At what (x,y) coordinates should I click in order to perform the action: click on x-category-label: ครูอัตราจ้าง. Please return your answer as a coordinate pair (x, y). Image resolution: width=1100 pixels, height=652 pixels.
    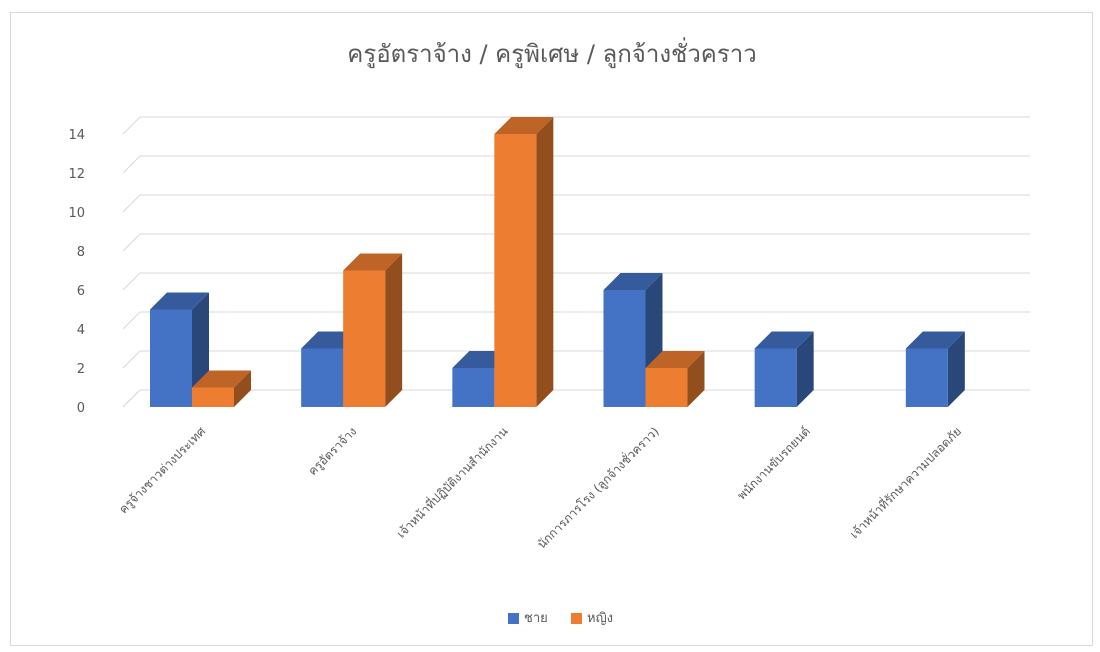
    Looking at the image, I should click on (332, 451).